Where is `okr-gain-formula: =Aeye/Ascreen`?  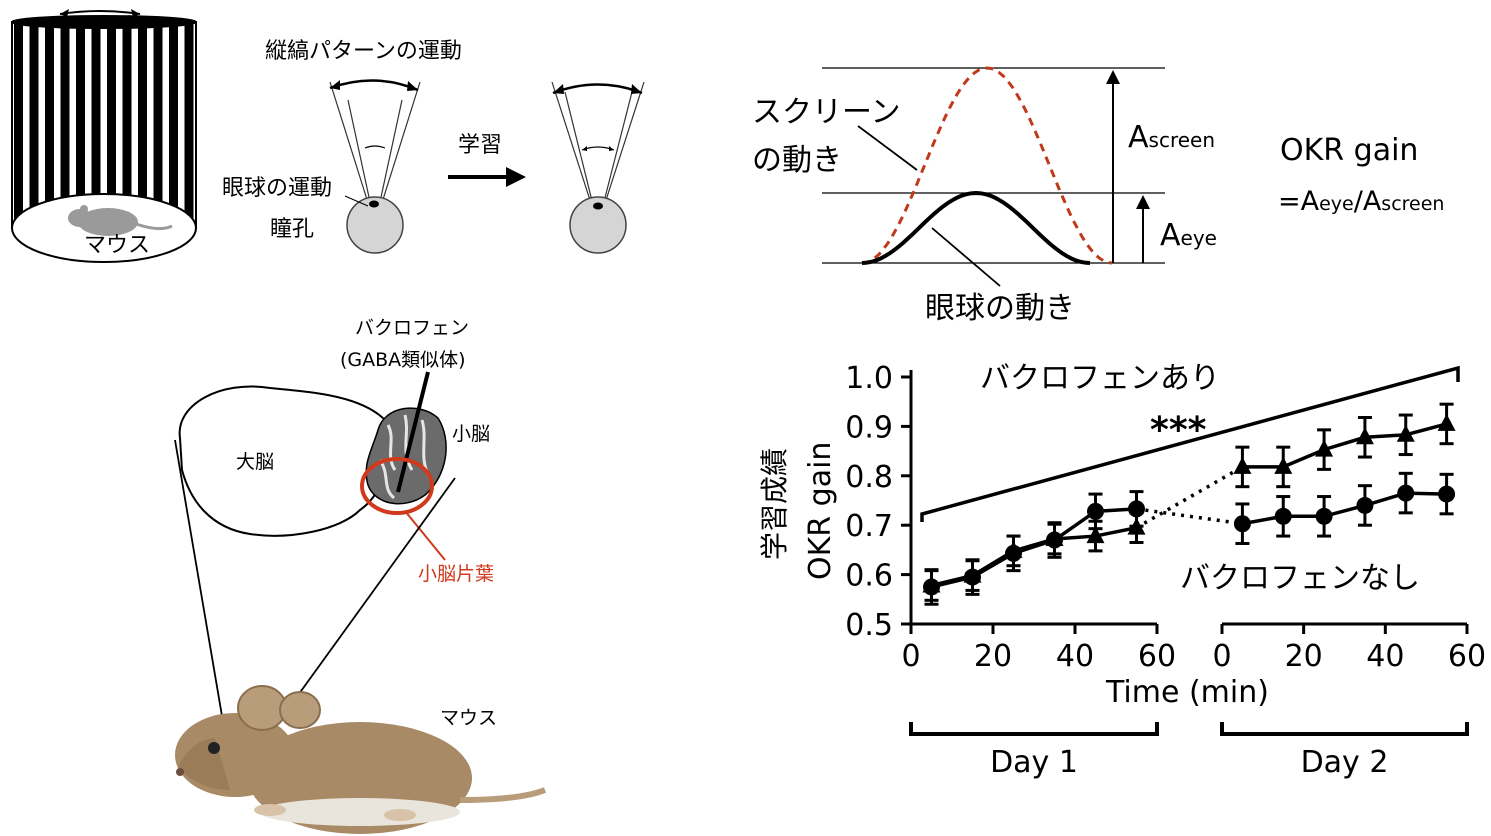
okr-gain-formula: =Aeye/Ascreen is located at coordinates (1361, 201).